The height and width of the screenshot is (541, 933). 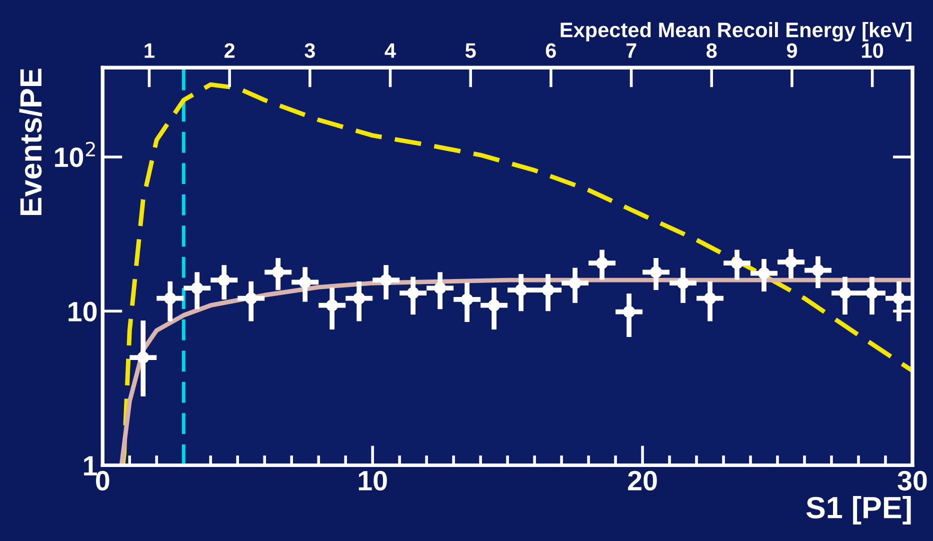 What do you see at coordinates (873, 50) in the screenshot?
I see `x2-tick-label: 10` at bounding box center [873, 50].